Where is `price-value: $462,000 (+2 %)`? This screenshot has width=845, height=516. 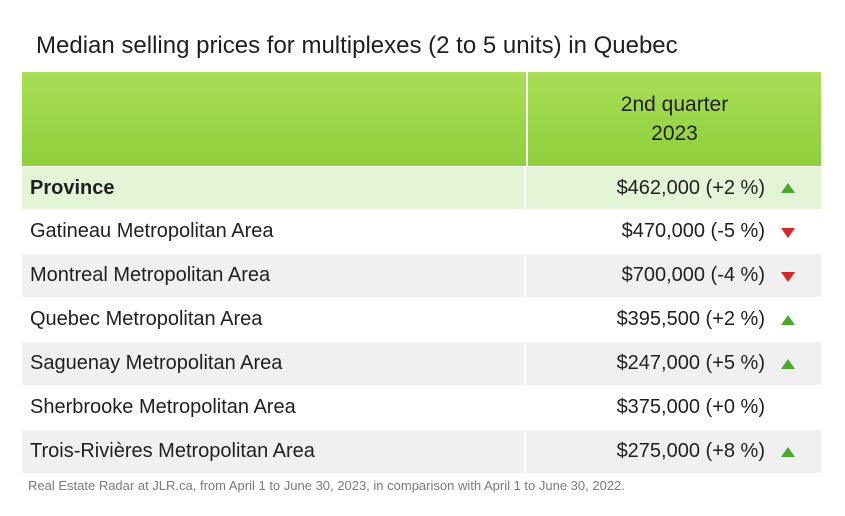 price-value: $462,000 (+2 %) is located at coordinates (673, 188).